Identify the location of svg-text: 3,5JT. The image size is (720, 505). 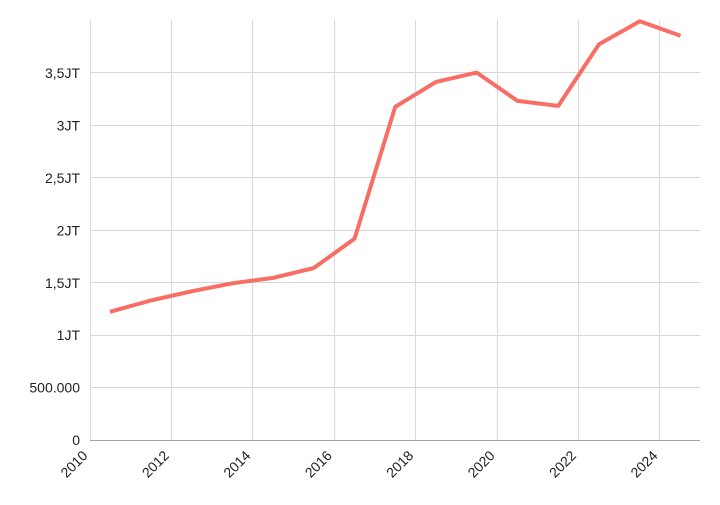
(62, 73).